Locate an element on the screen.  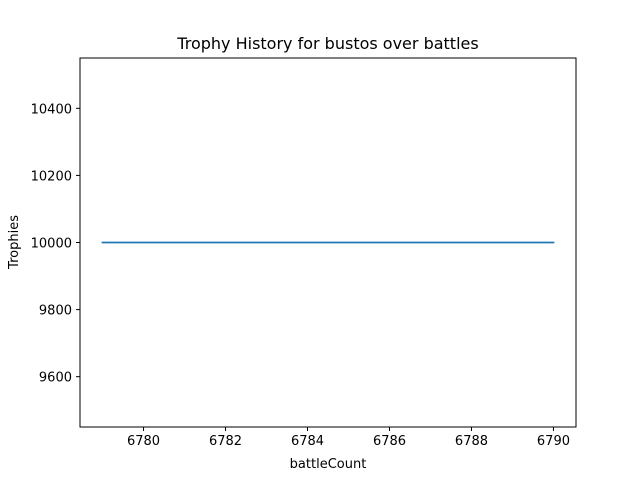
chart-title: Trophy History for bustos over battles is located at coordinates (327, 43).